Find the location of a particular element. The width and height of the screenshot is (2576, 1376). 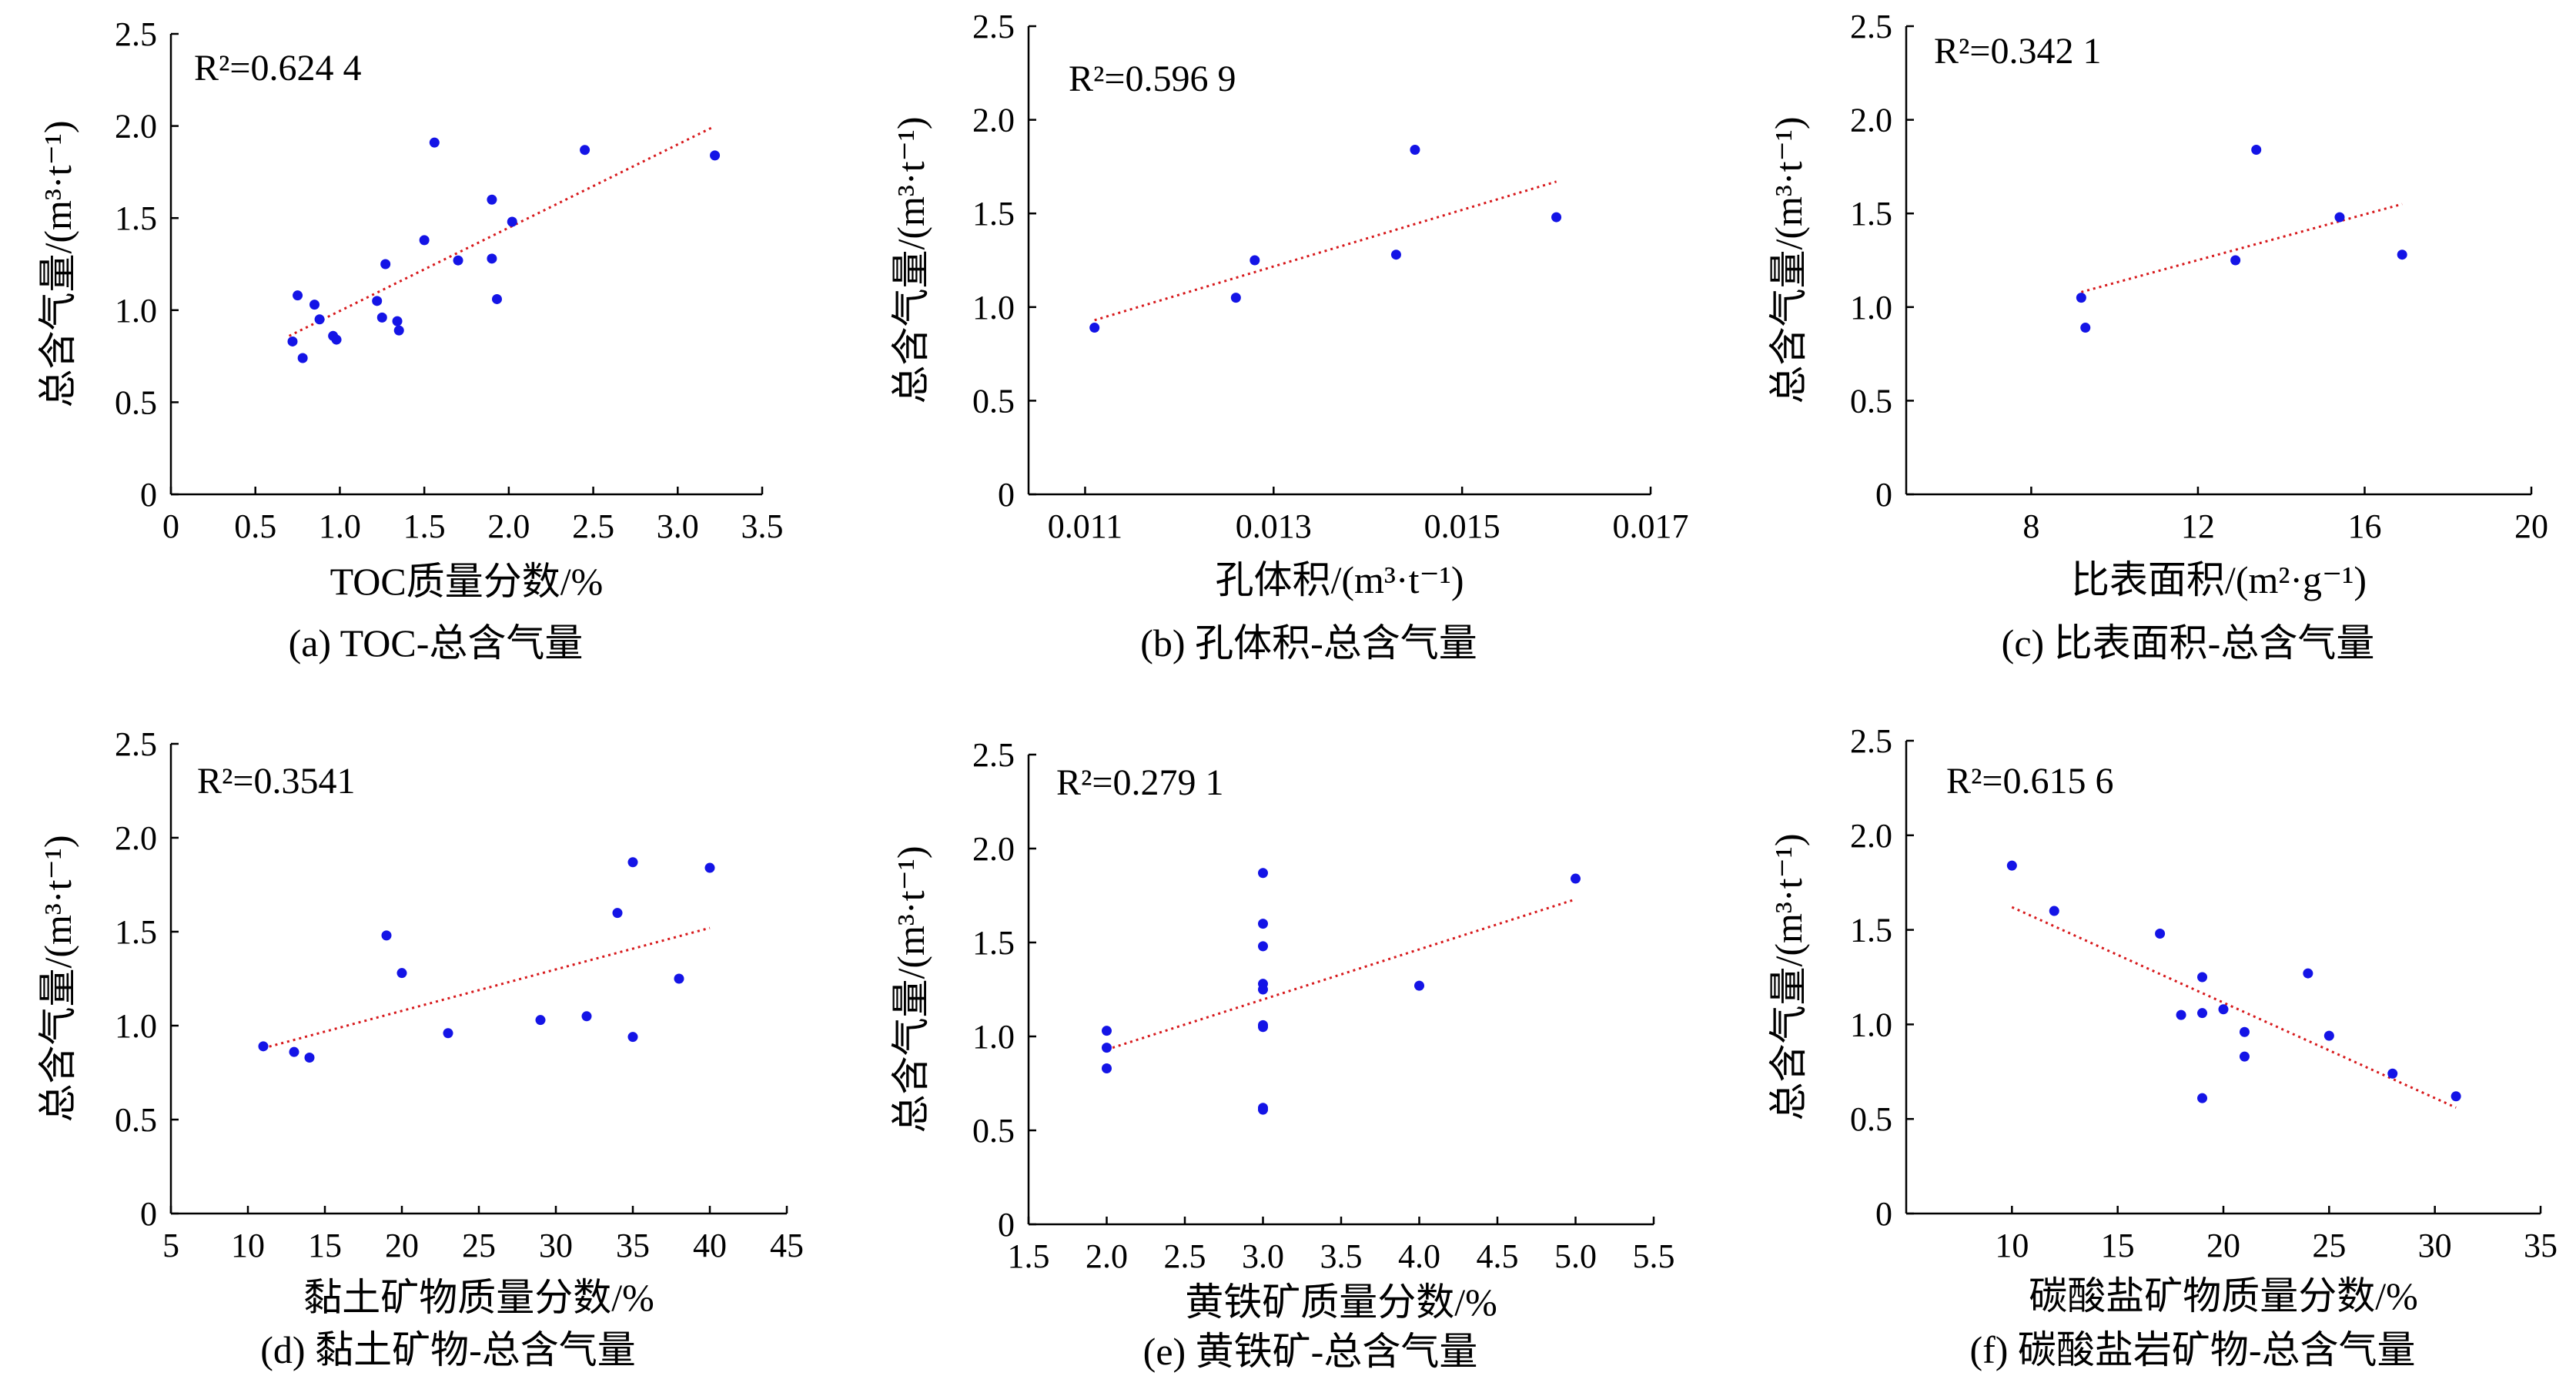

x-axis-title: 孔体积/(m³·t⁻¹) is located at coordinates (1340, 579).